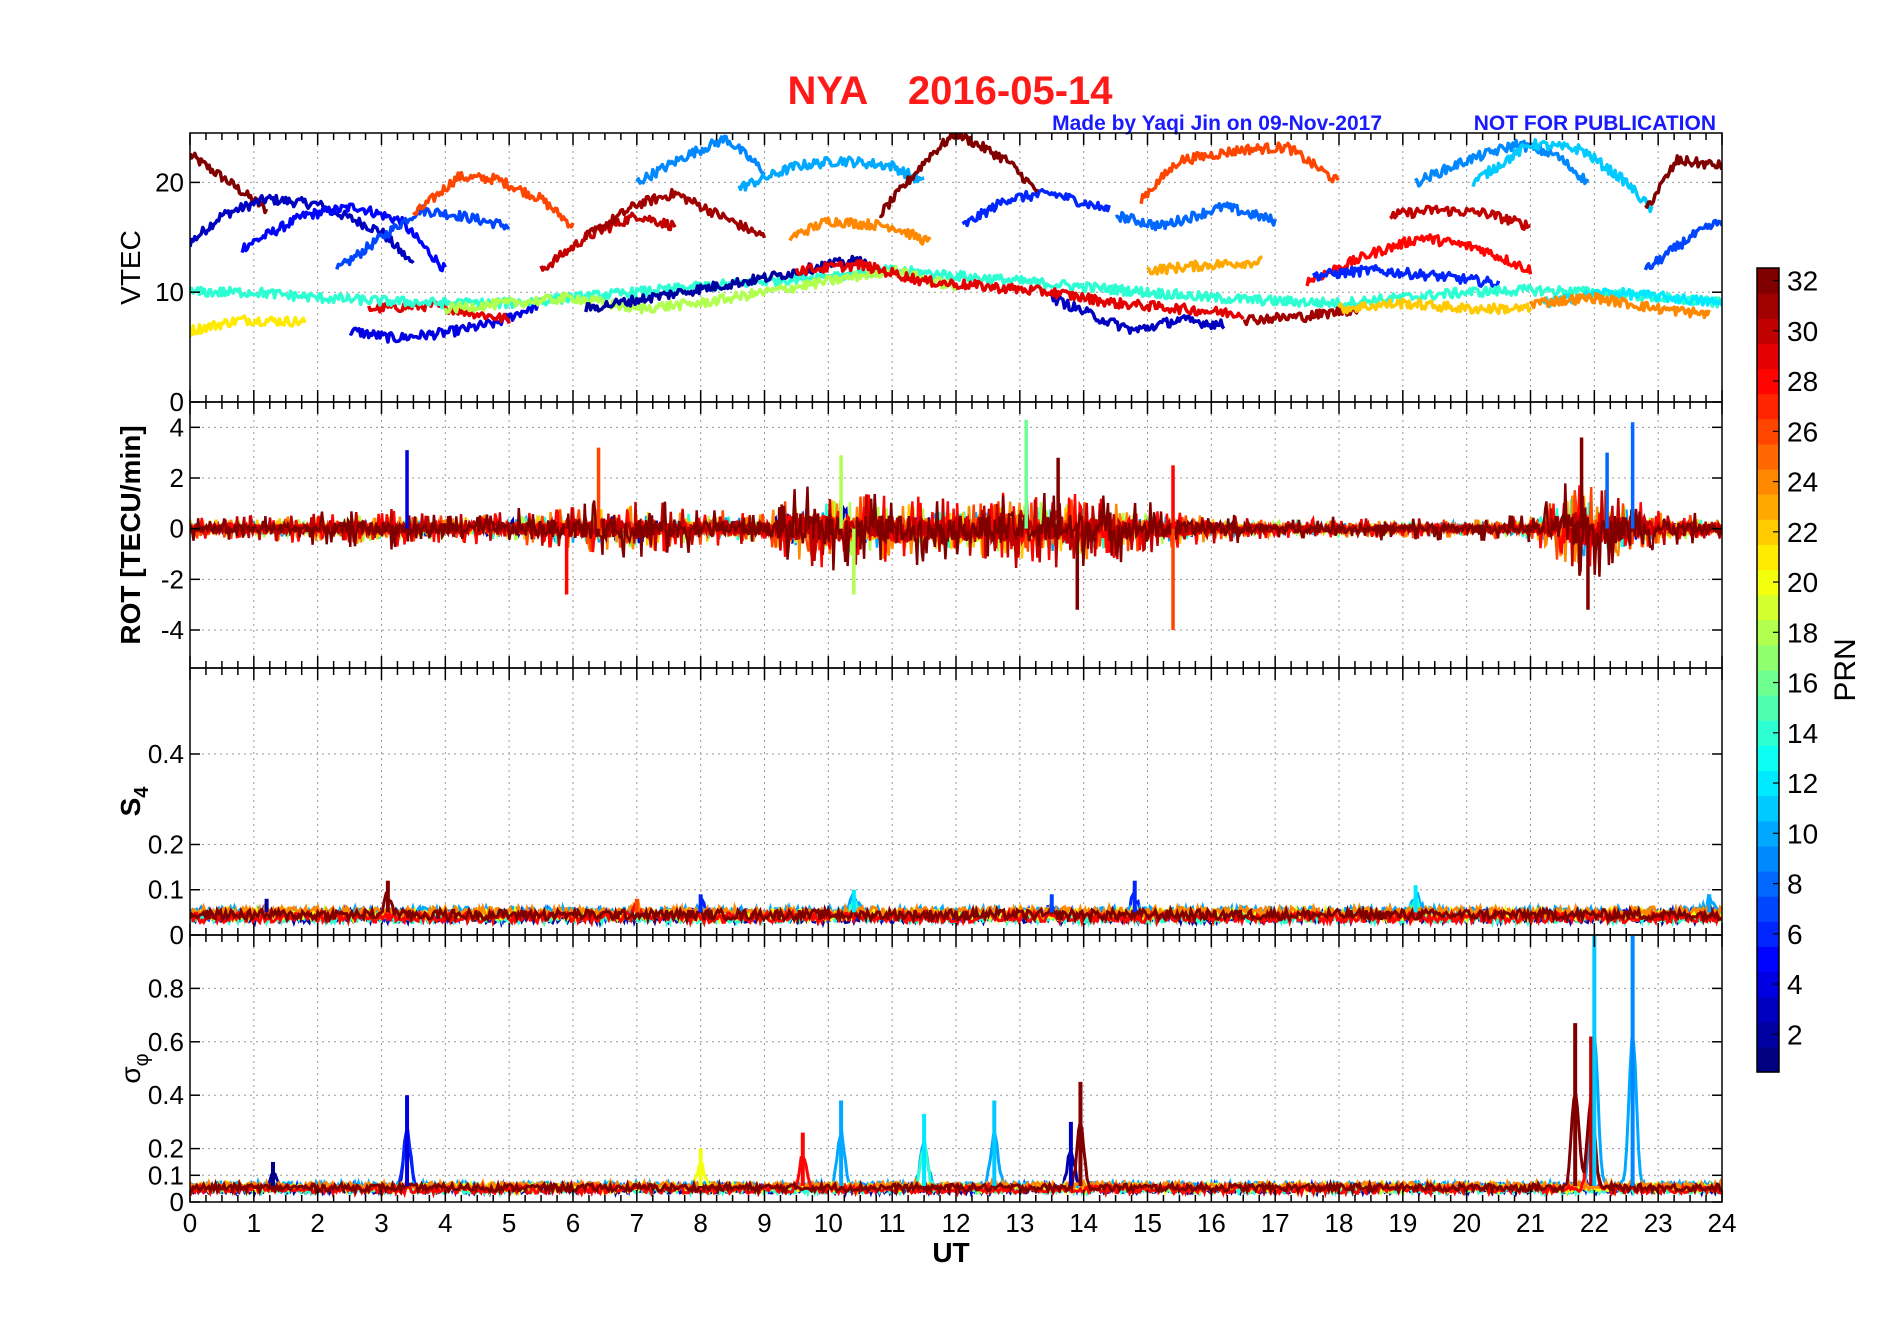 Image resolution: width=1904 pixels, height=1330 pixels. I want to click on x-tick-label: 2, so click(317, 1223).